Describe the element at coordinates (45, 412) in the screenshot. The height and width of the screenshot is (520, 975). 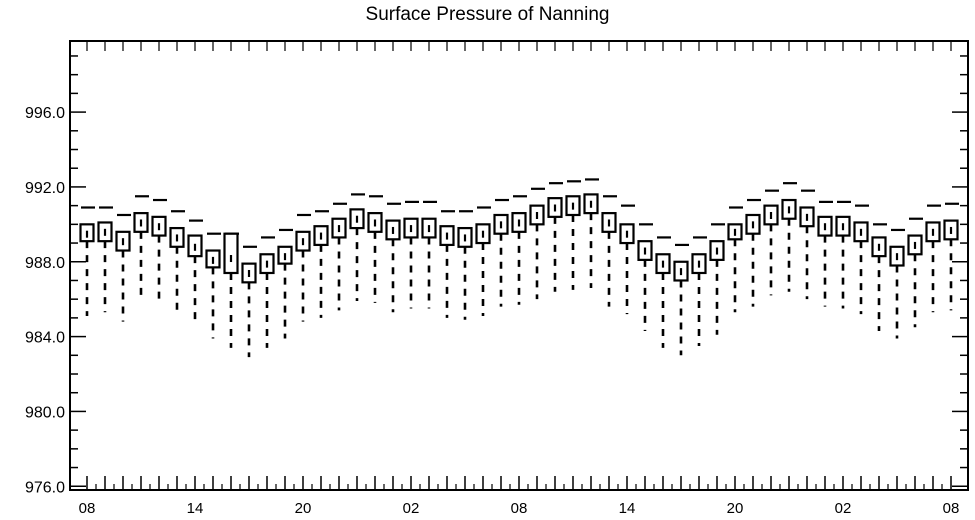
I see `y-tick-label: 980.0` at that location.